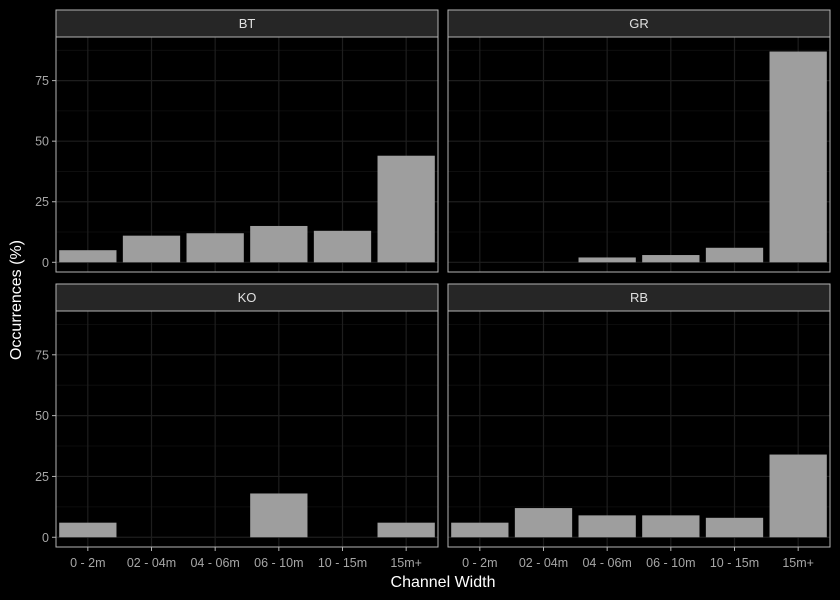 This screenshot has height=600, width=840. Describe the element at coordinates (639, 23) in the screenshot. I see `facet-strip-label: GR` at that location.